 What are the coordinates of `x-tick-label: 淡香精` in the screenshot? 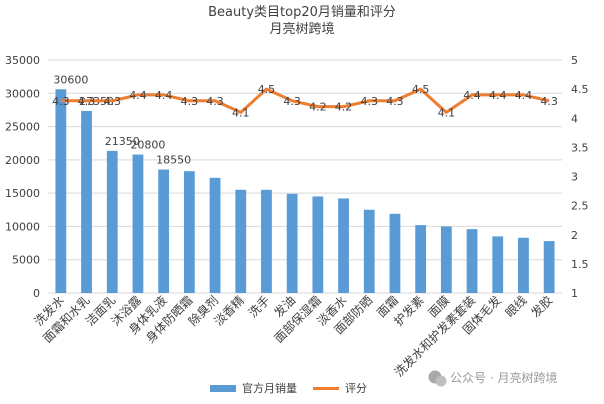 It's located at (229, 310).